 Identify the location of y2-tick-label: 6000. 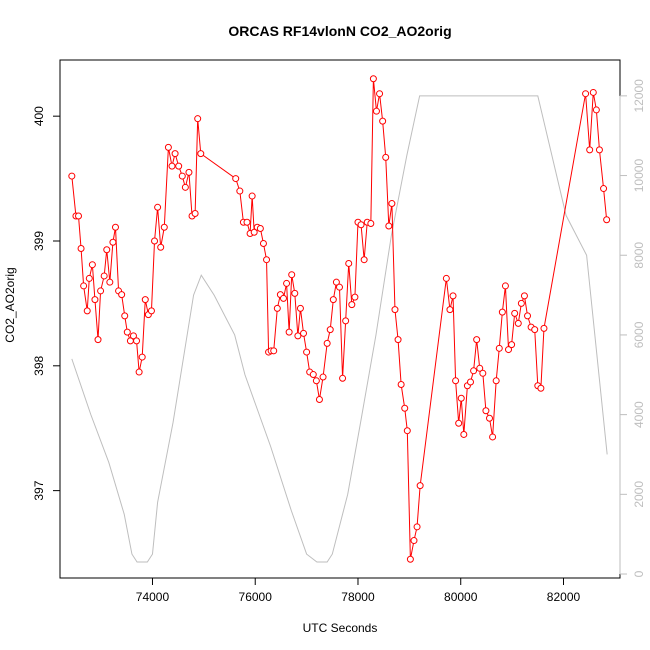
(639, 334).